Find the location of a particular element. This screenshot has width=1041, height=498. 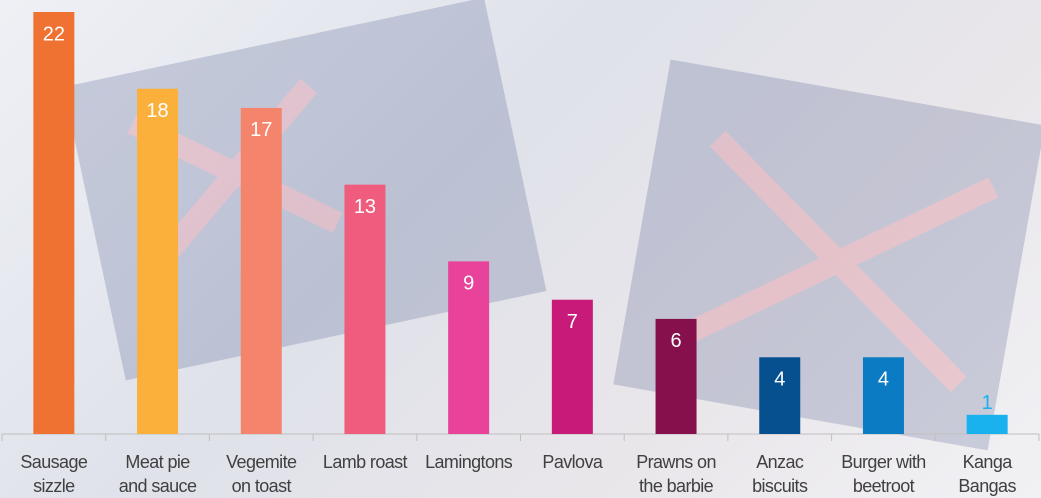

x-tick-label: Vegemite on toast is located at coordinates (261, 474).